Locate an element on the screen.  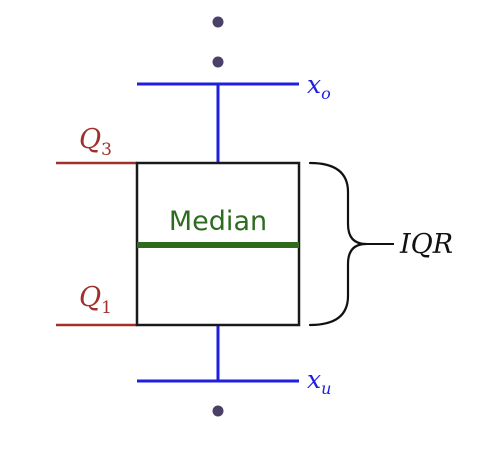
lower-whisker-label-base: x is located at coordinates (314, 379).